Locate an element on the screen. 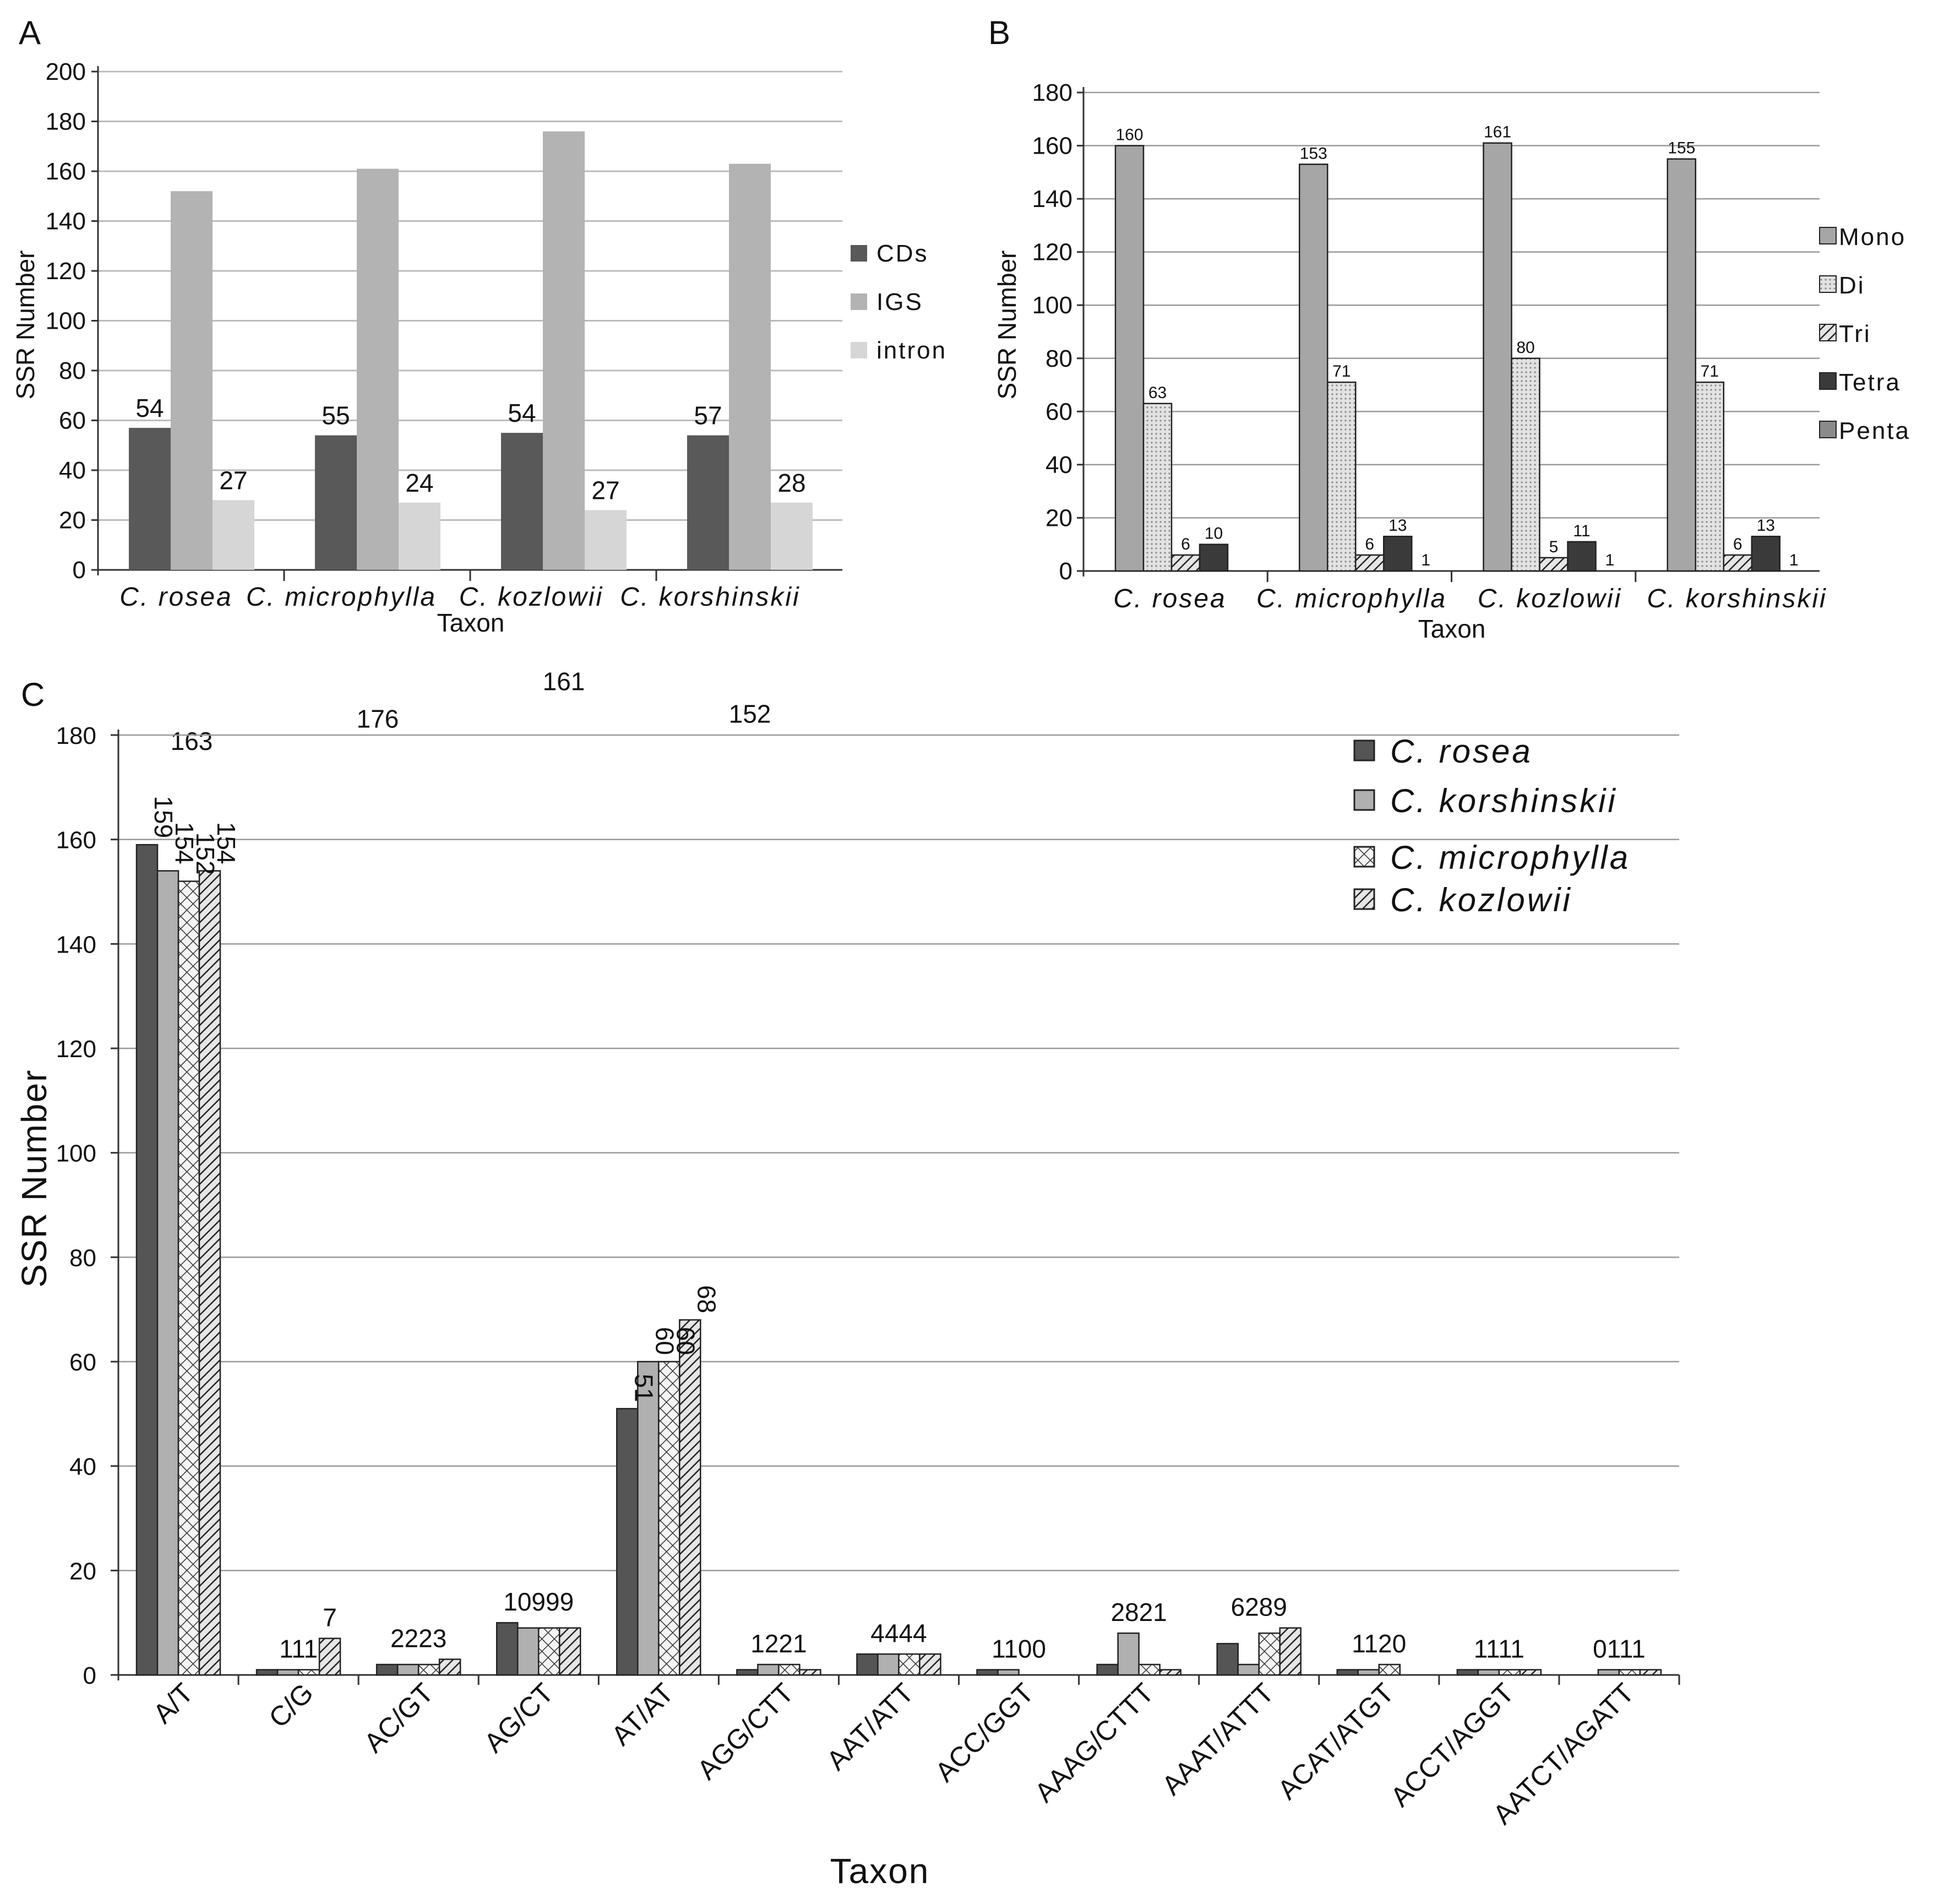  data-label-rotated: 154 is located at coordinates (226, 843).